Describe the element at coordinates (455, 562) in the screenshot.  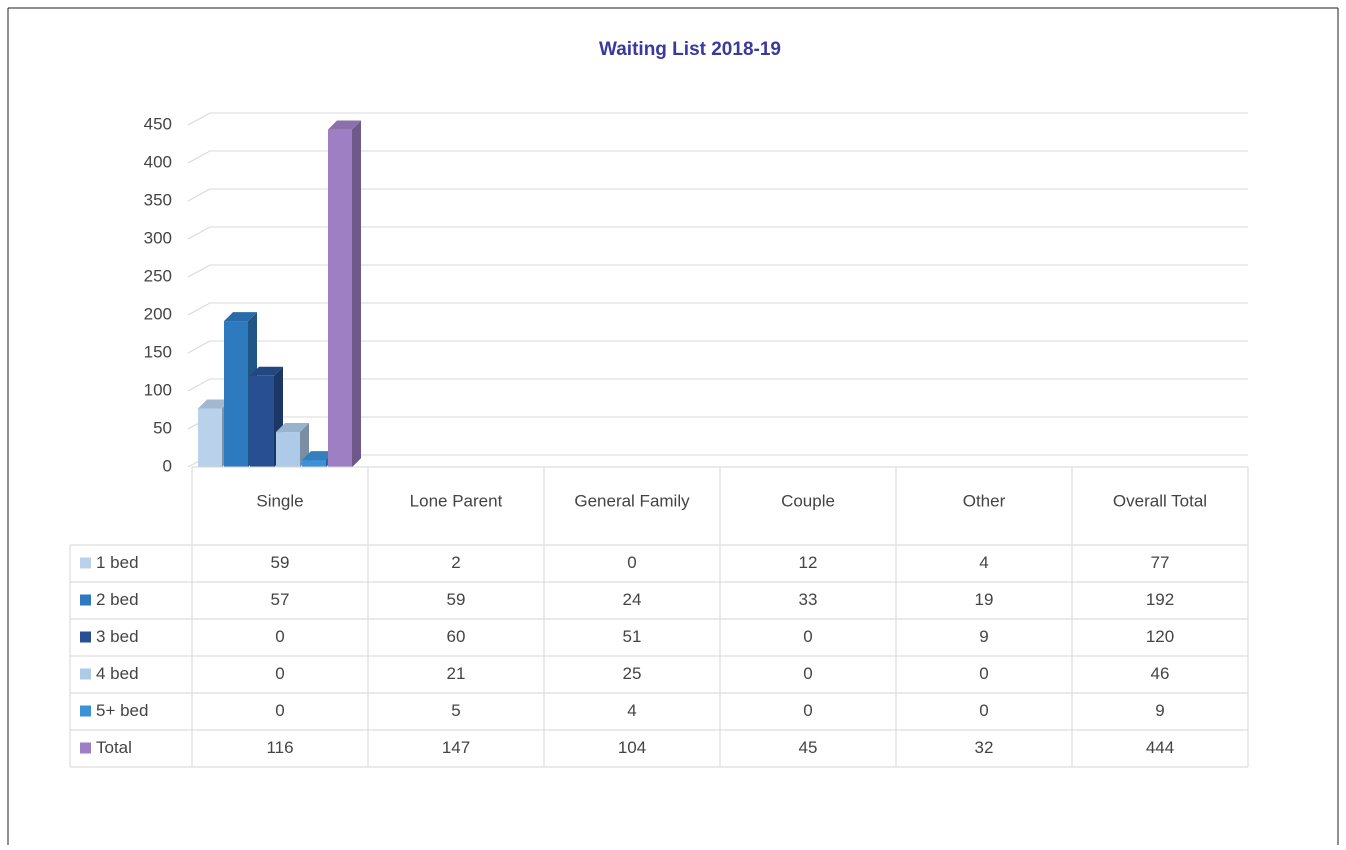
I see `table-value: 2` at that location.